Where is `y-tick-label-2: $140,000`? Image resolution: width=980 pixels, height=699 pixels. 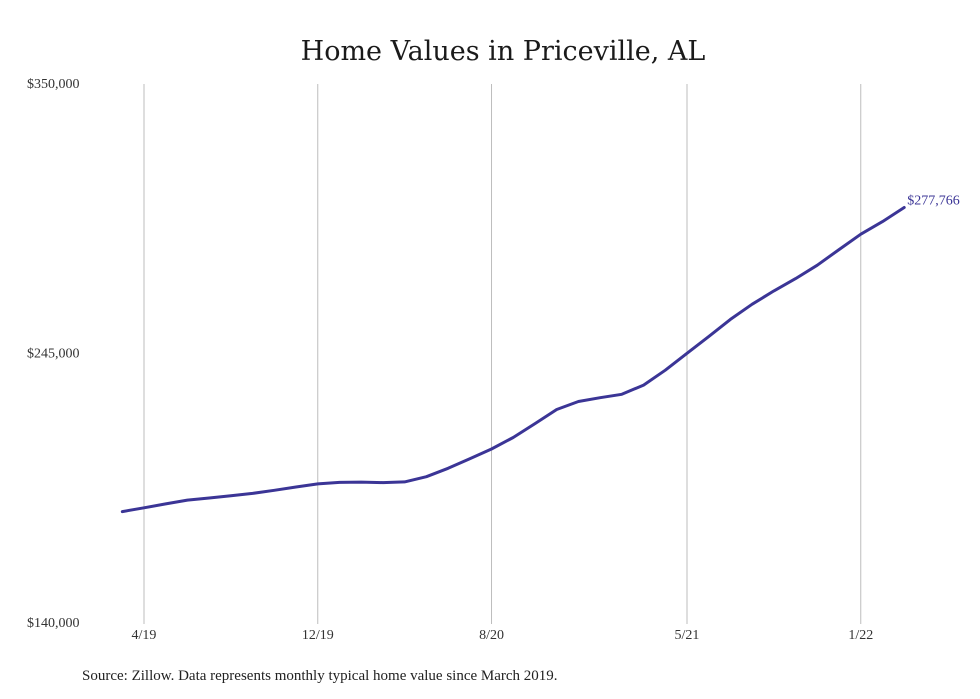
y-tick-label-2: $140,000 is located at coordinates (53, 623).